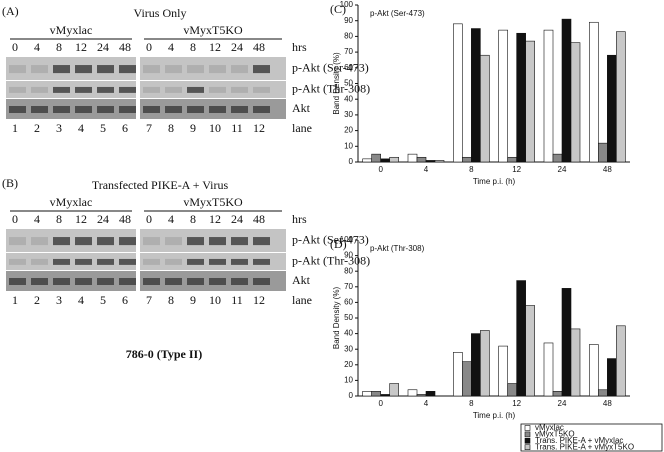 The image size is (664, 452). I want to click on legend-label: Trans. PIKE-A + vMyxlac, so click(579, 440).